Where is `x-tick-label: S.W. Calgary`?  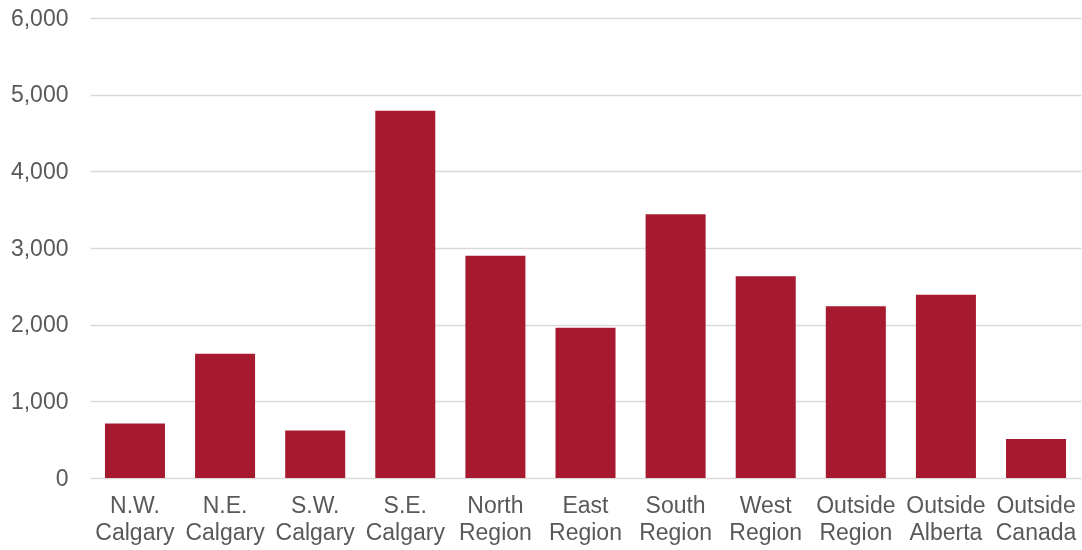 x-tick-label: S.W. Calgary is located at coordinates (315, 518).